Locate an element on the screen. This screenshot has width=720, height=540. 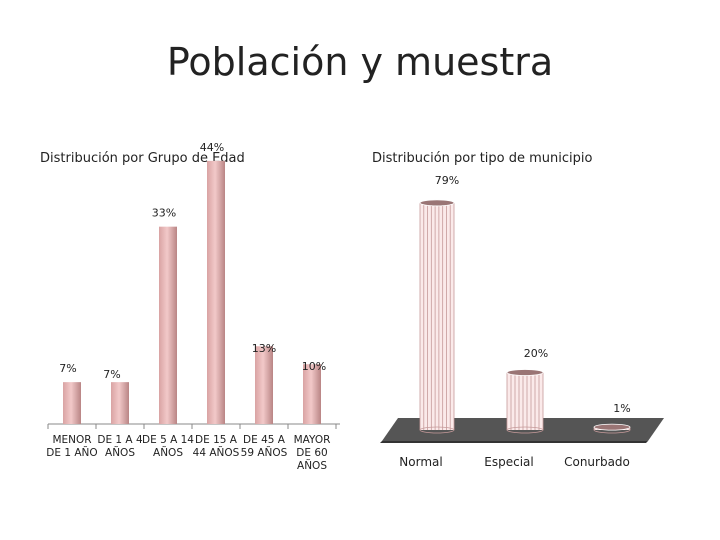
age-category-label: DE 15 A is located at coordinates (216, 440).